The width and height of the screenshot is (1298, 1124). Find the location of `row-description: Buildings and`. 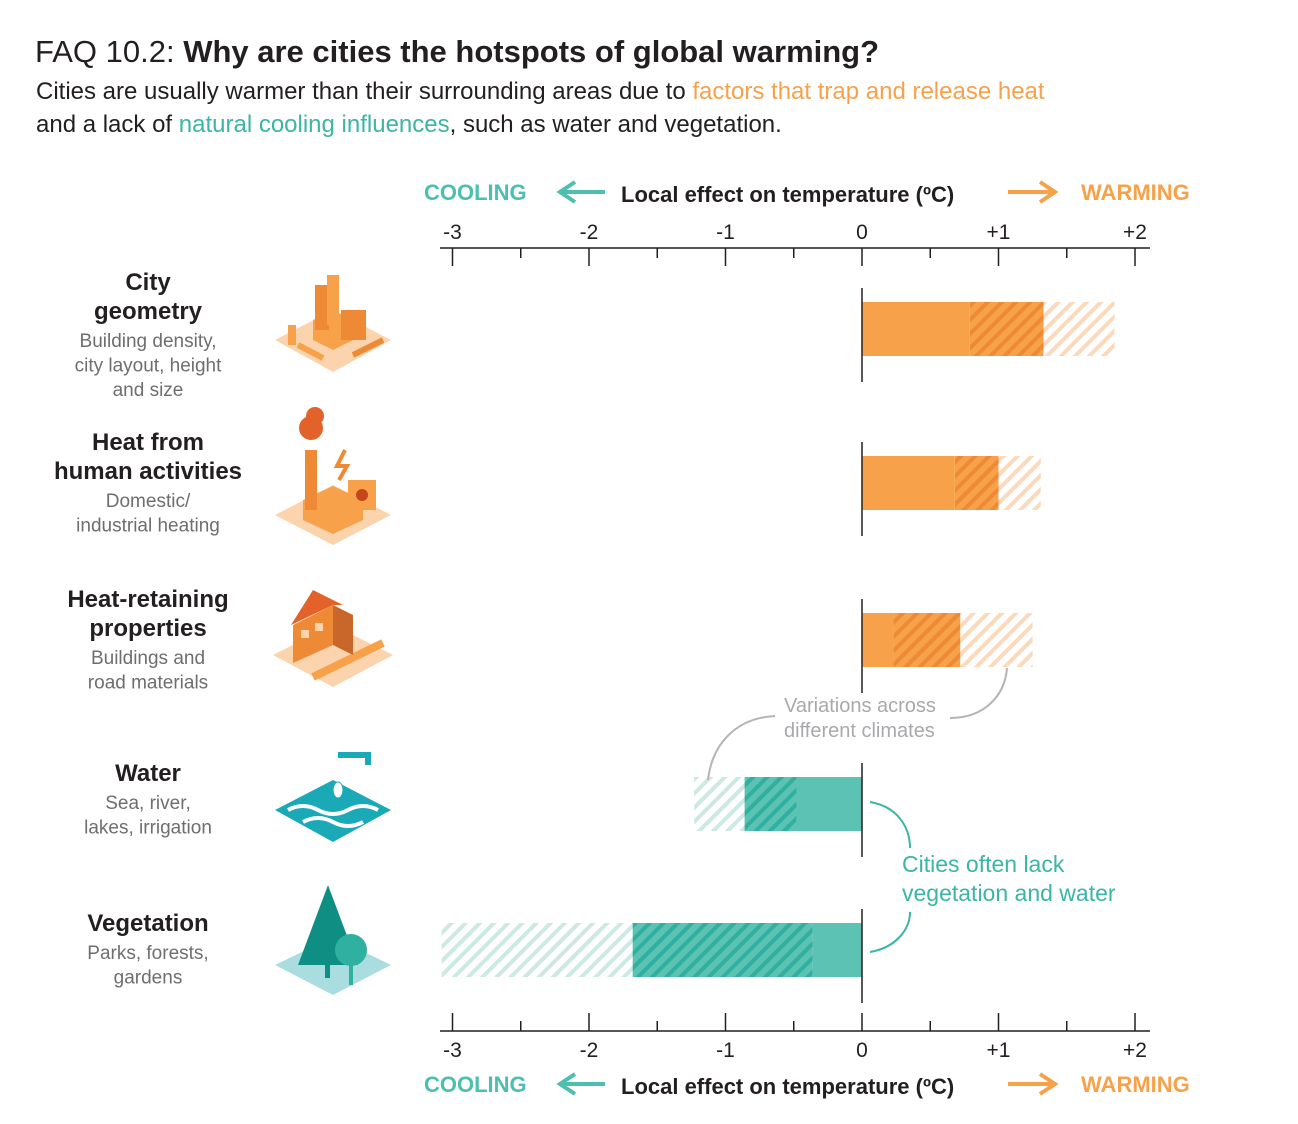

row-description: Buildings and is located at coordinates (148, 658).